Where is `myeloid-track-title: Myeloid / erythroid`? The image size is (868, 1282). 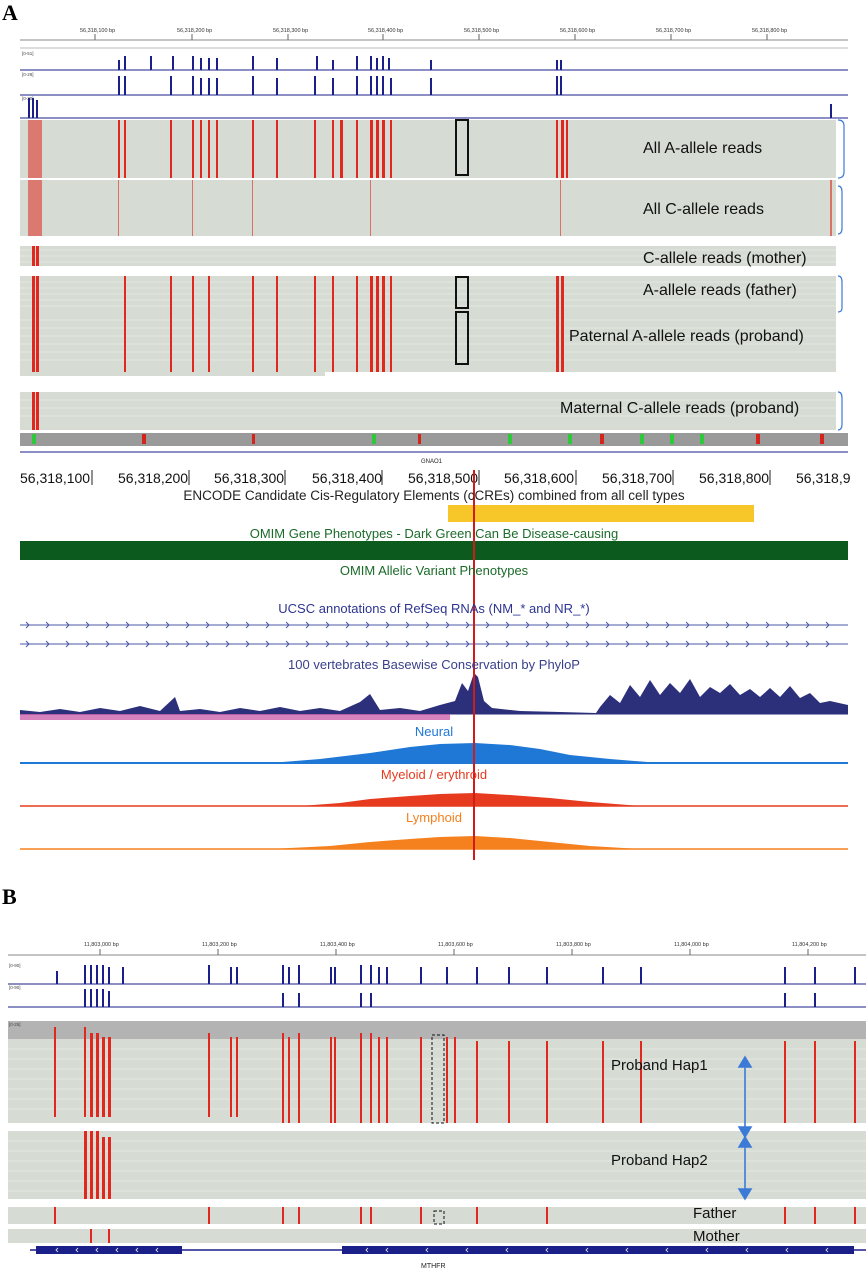
myeloid-track-title: Myeloid / erythroid is located at coordinates (434, 774).